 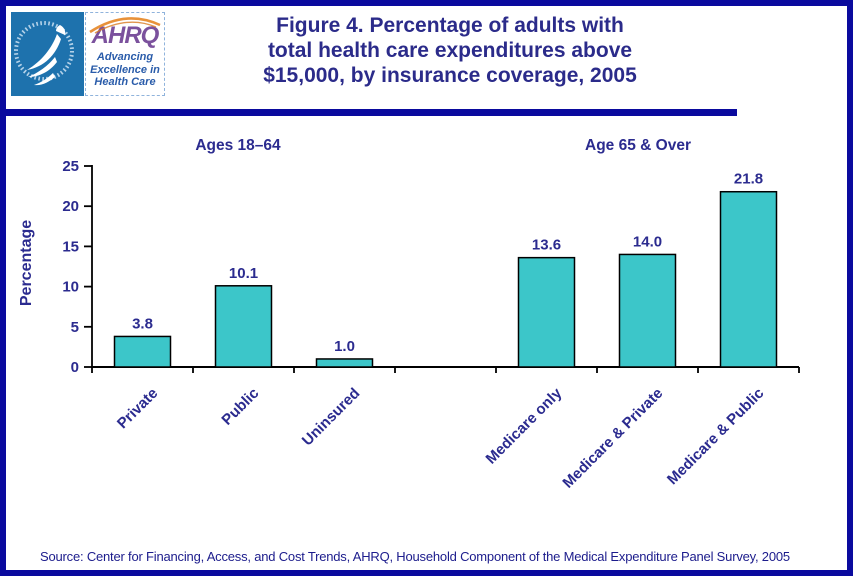 I want to click on category-label-public: Public, so click(x=240, y=407).